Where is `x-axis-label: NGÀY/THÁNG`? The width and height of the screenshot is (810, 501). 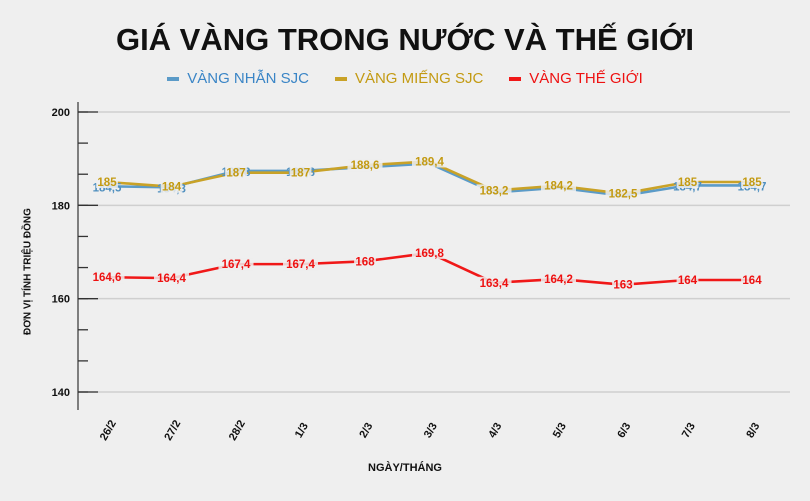 x-axis-label: NGÀY/THÁNG is located at coordinates (405, 468).